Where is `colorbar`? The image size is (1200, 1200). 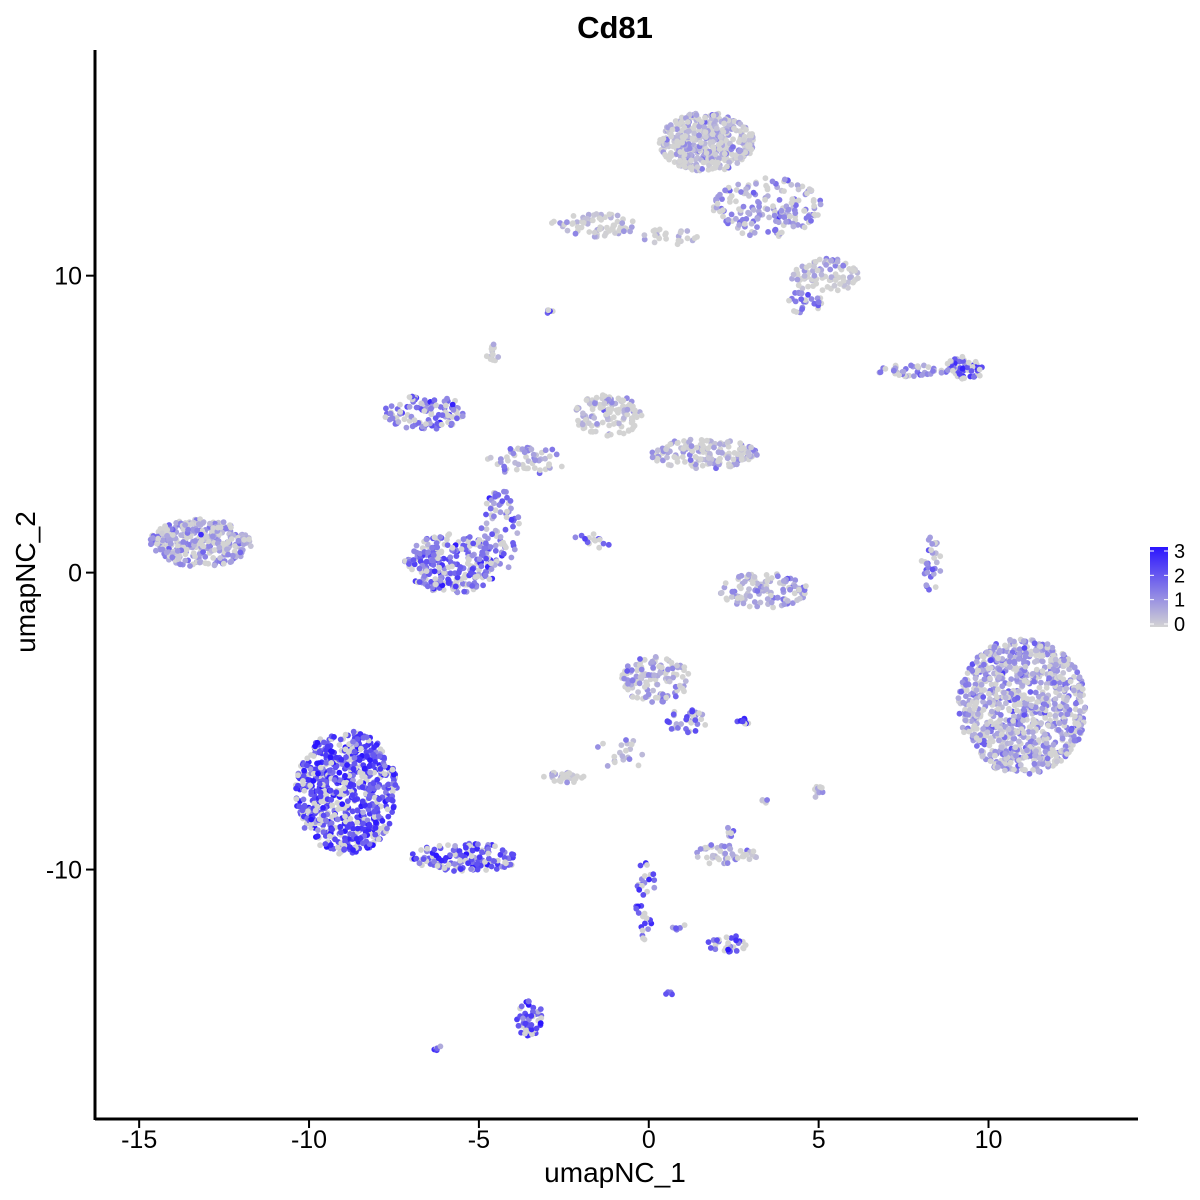
colorbar is located at coordinates (1159, 587).